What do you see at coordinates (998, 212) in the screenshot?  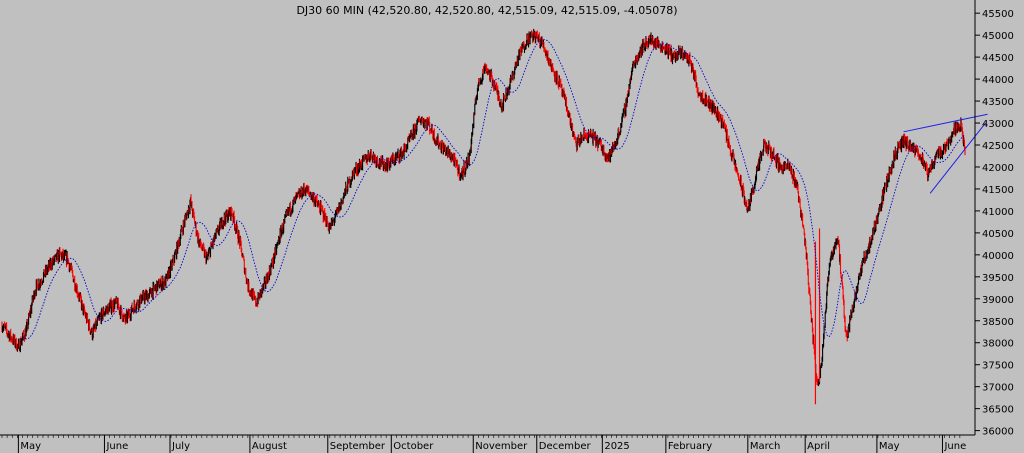 I see `price-tick-label: 41000` at bounding box center [998, 212].